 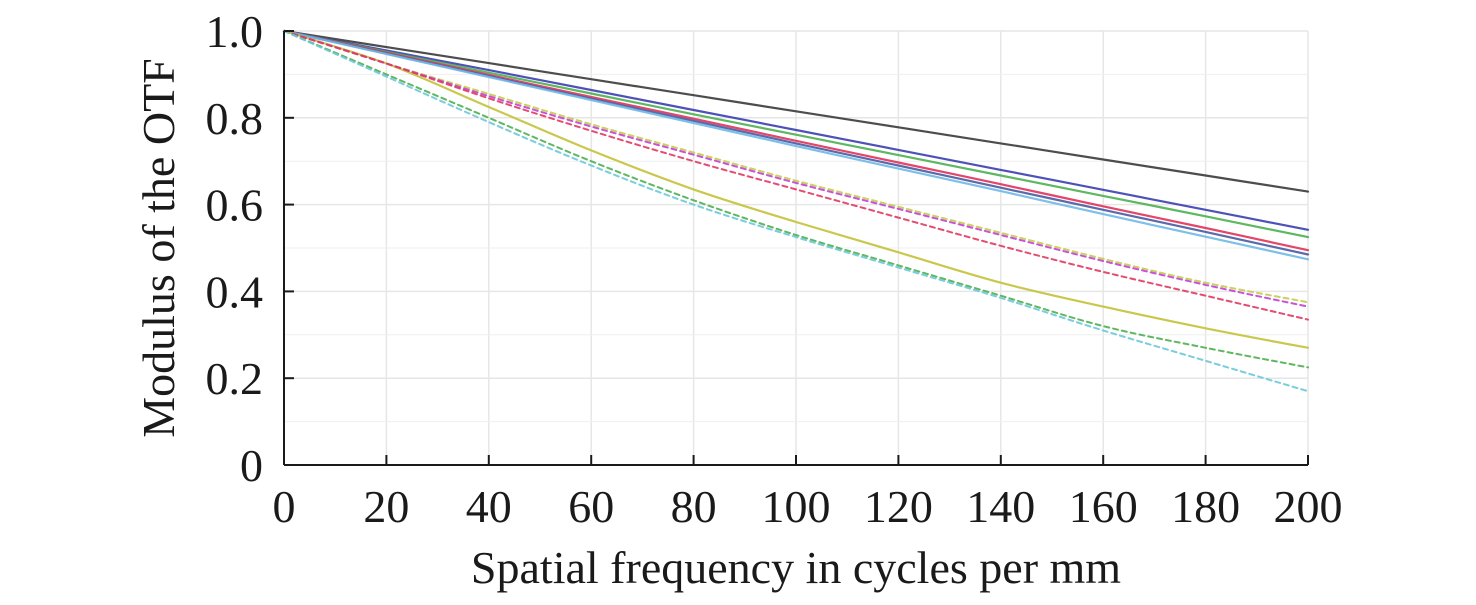 I want to click on y-tick-label: 0, so click(x=251, y=465).